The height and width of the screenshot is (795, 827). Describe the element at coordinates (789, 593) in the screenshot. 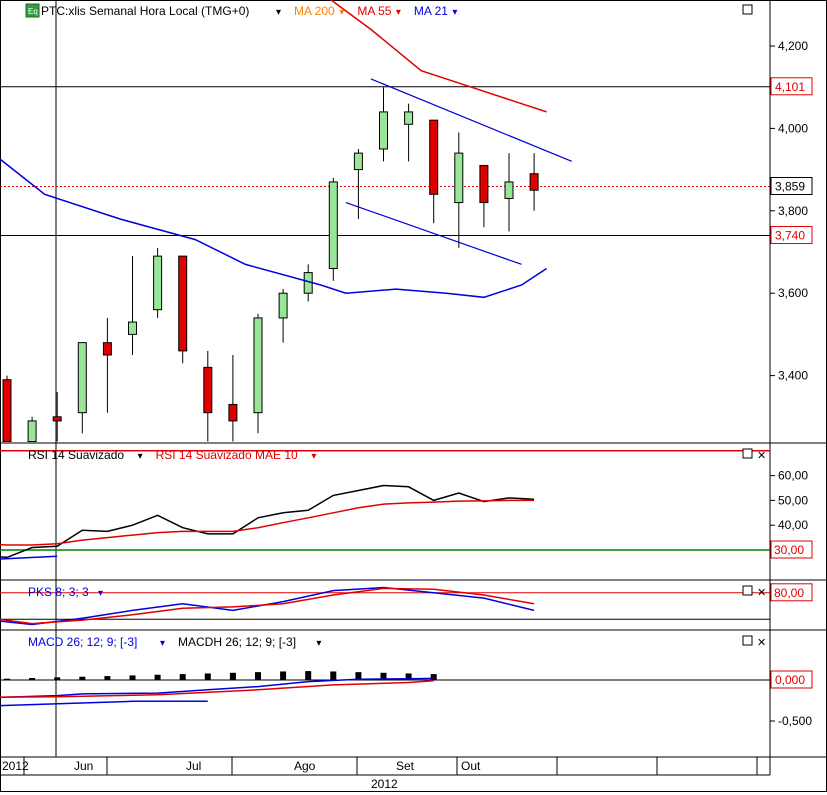

I see `pks-level-label: 80,00` at that location.